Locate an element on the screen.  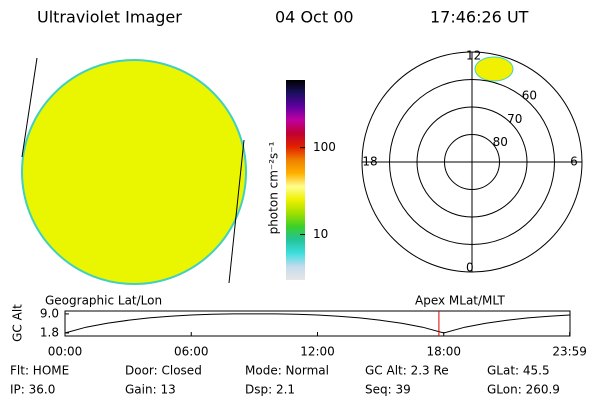
alt-left-label: Geographic Lat/Lon is located at coordinates (103, 301).